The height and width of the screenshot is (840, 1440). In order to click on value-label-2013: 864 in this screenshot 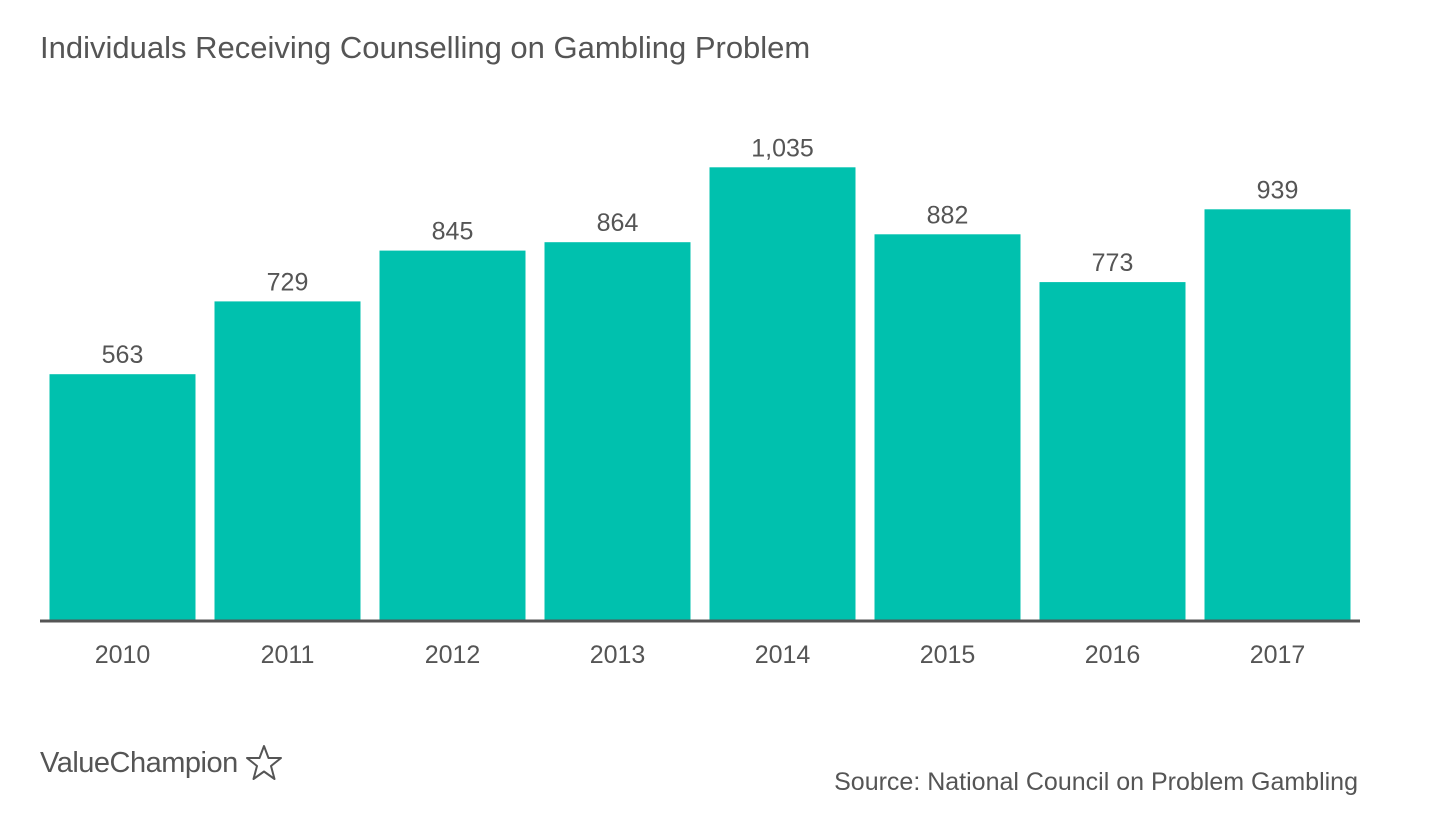, I will do `click(618, 223)`.